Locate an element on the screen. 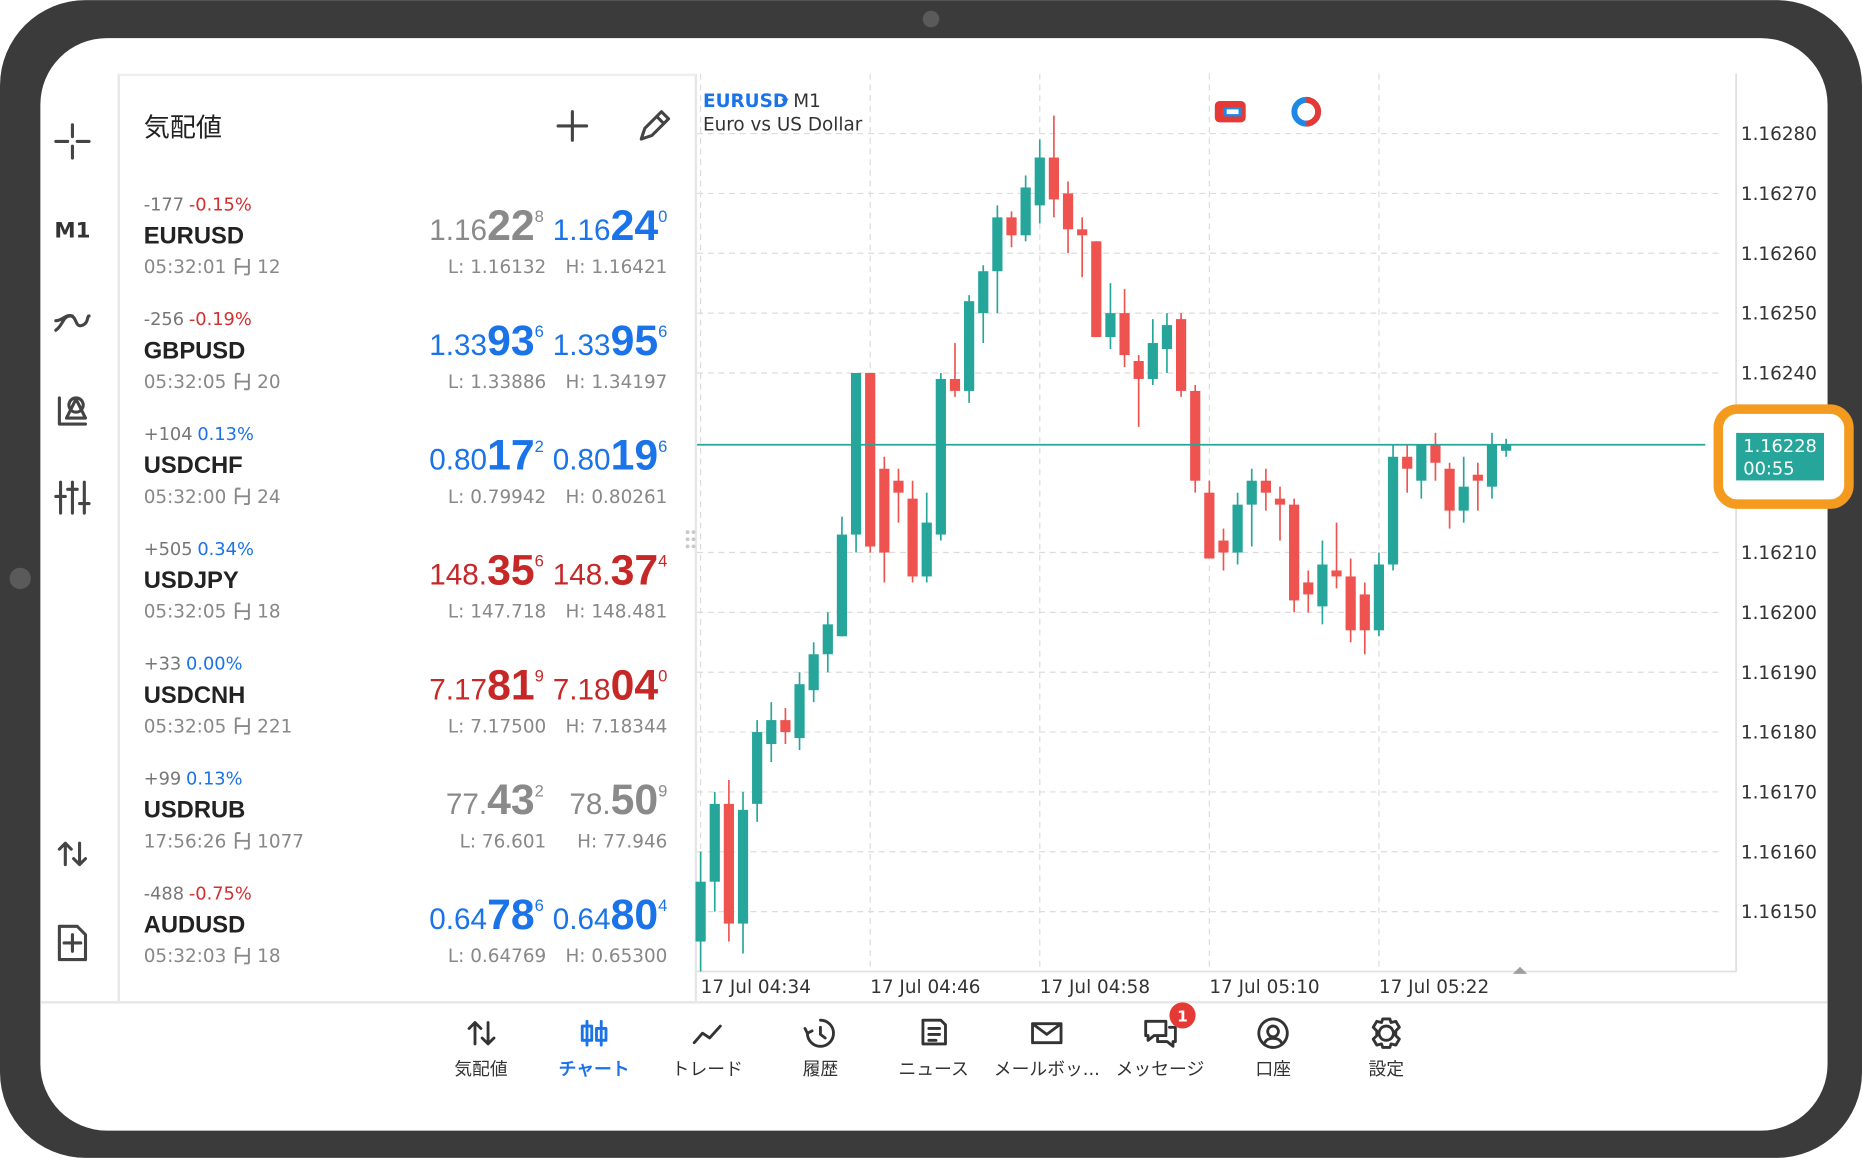 The image size is (1862, 1158). nav-item: チャート is located at coordinates (594, 1049).